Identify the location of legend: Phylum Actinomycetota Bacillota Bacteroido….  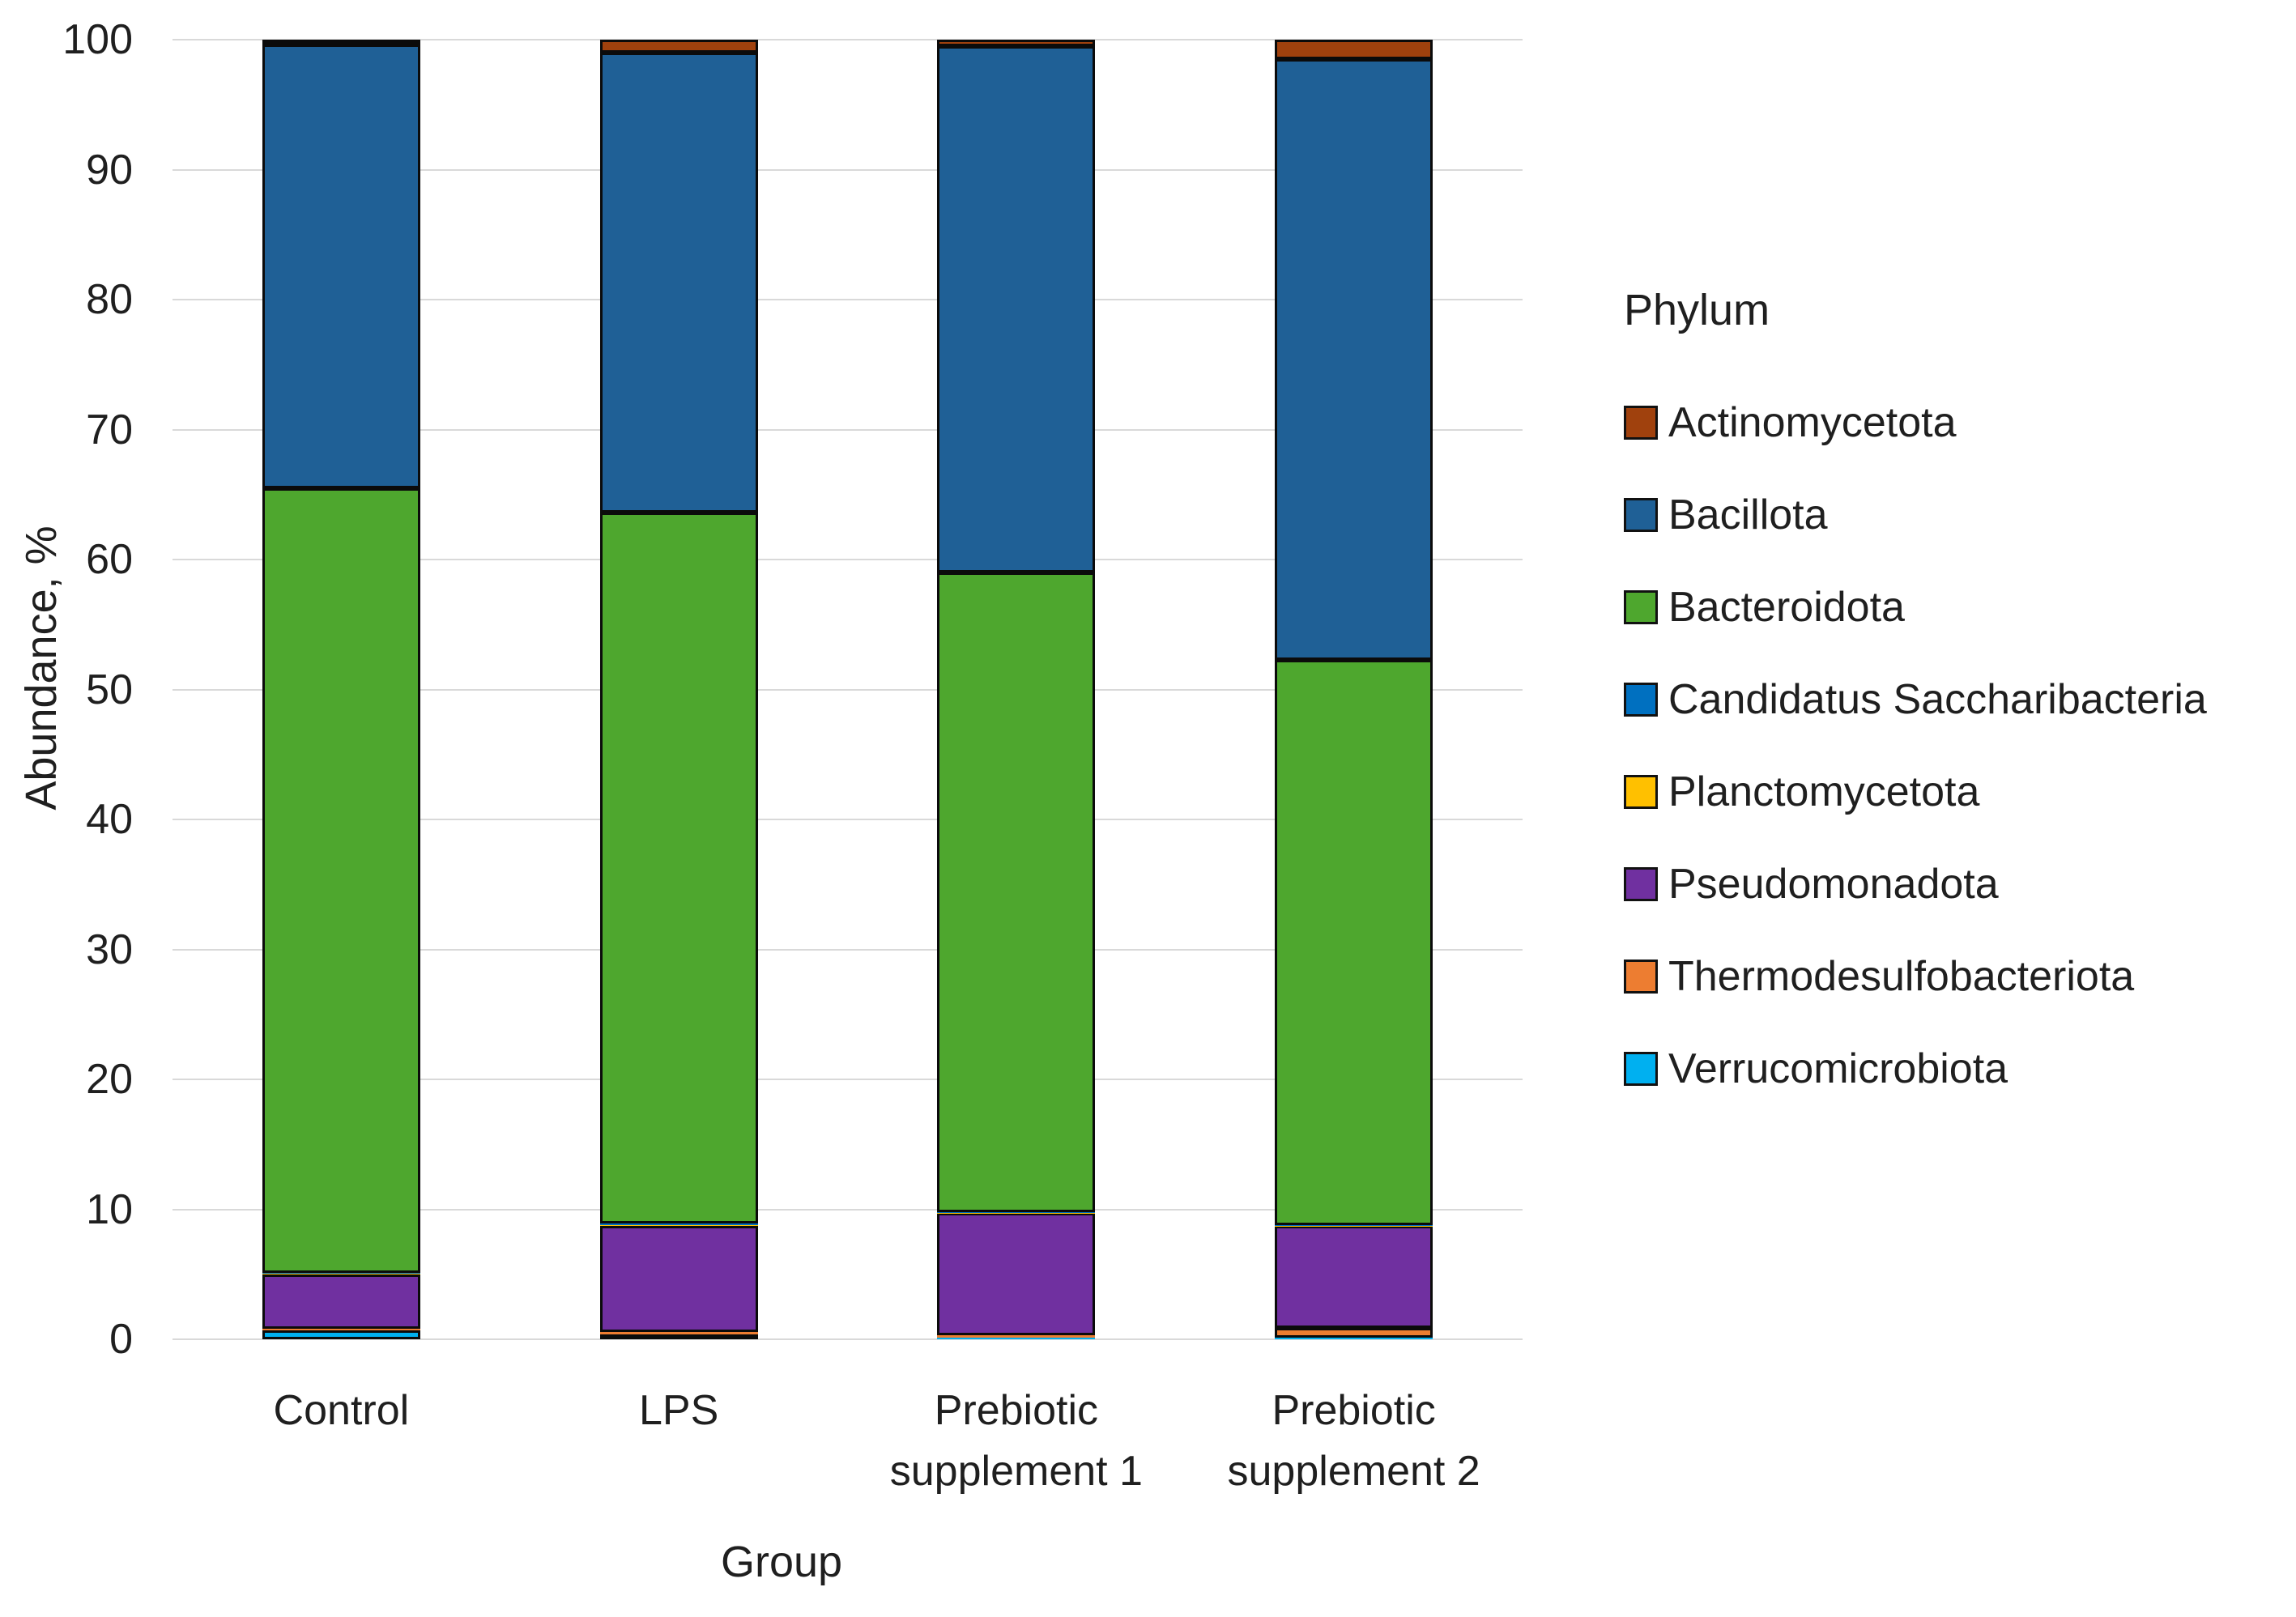
(1915, 688).